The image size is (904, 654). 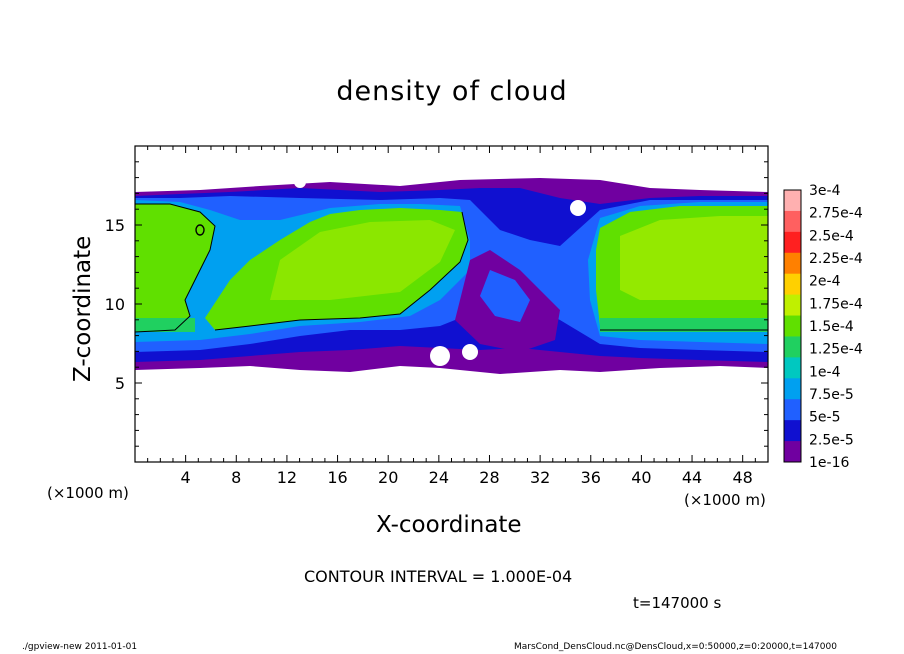 What do you see at coordinates (825, 372) in the screenshot?
I see `colorbar-label: 1e-4` at bounding box center [825, 372].